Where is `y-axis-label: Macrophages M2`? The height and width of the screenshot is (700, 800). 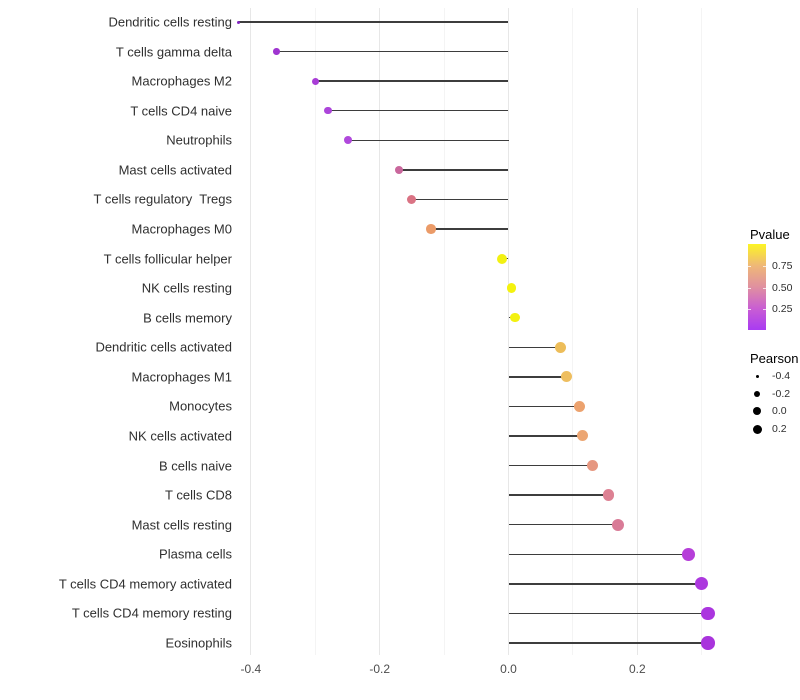
y-axis-label: Macrophages M2 is located at coordinates (181, 81).